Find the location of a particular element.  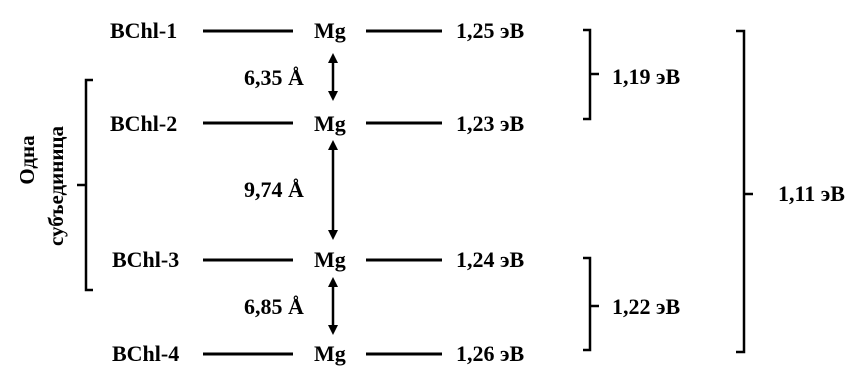

pair-energy-label: 1,19 эВ is located at coordinates (646, 76).